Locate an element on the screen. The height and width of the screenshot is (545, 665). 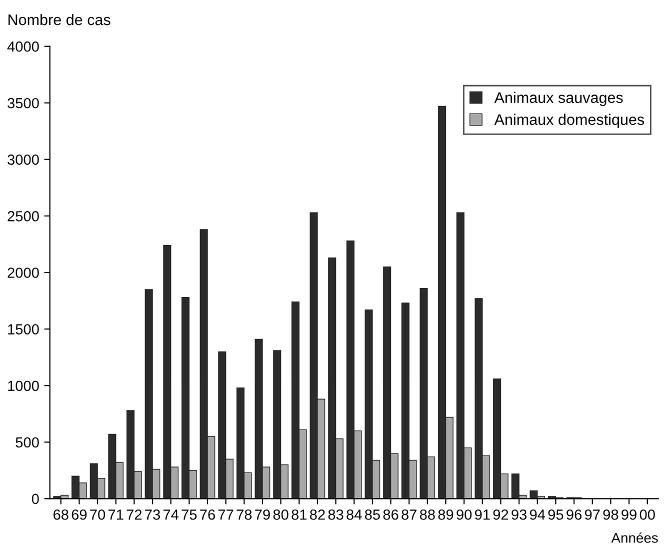
x-tick-label: 81 is located at coordinates (299, 514).